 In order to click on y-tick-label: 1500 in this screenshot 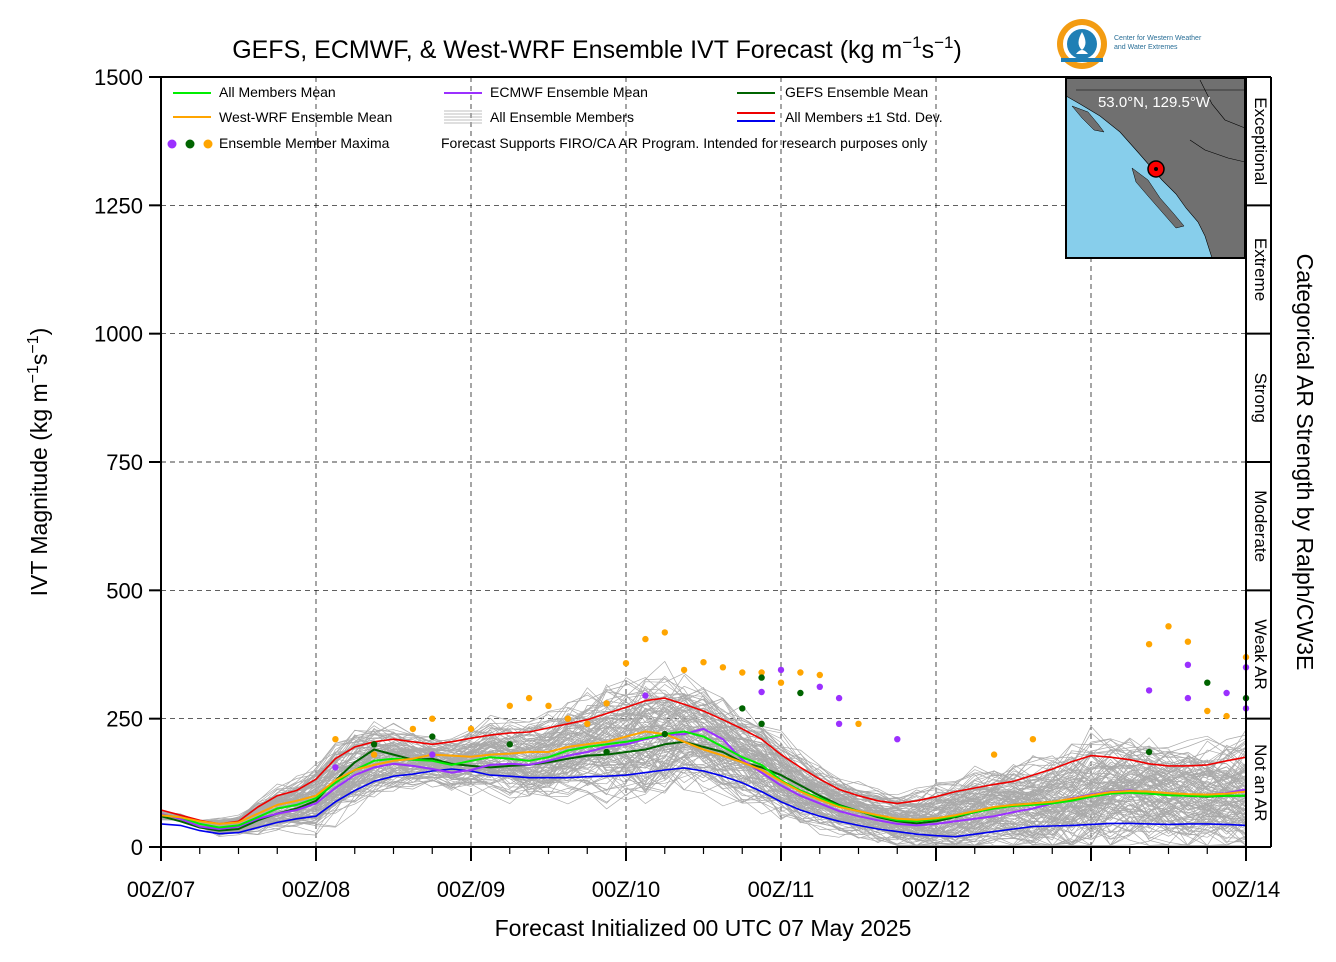, I will do `click(118, 77)`.